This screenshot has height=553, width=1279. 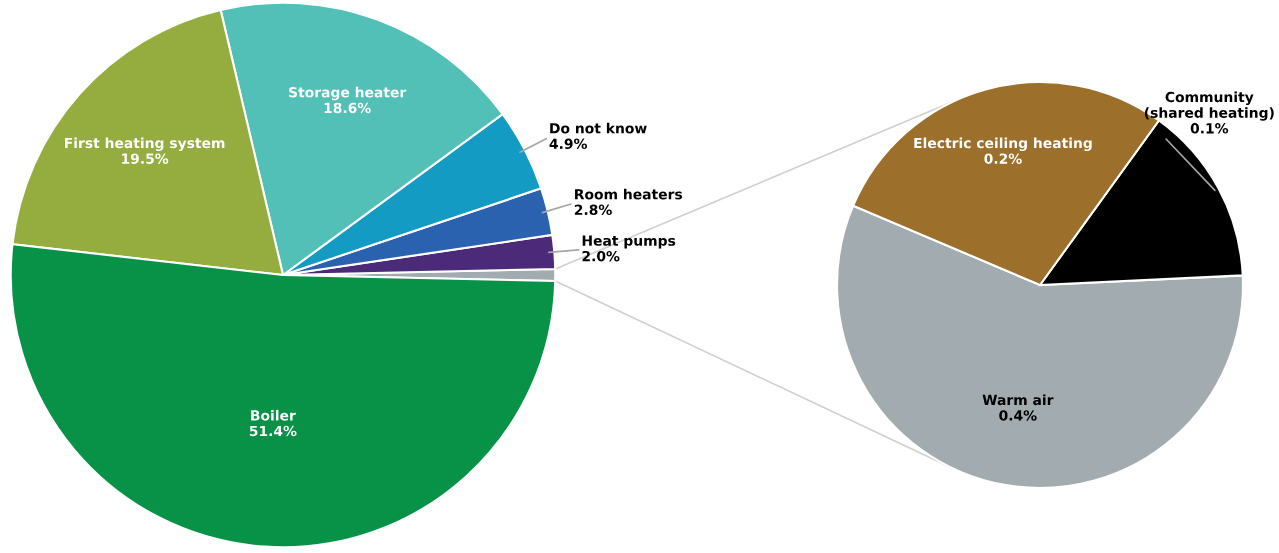 What do you see at coordinates (273, 431) in the screenshot?
I see `data-label: 51.4%` at bounding box center [273, 431].